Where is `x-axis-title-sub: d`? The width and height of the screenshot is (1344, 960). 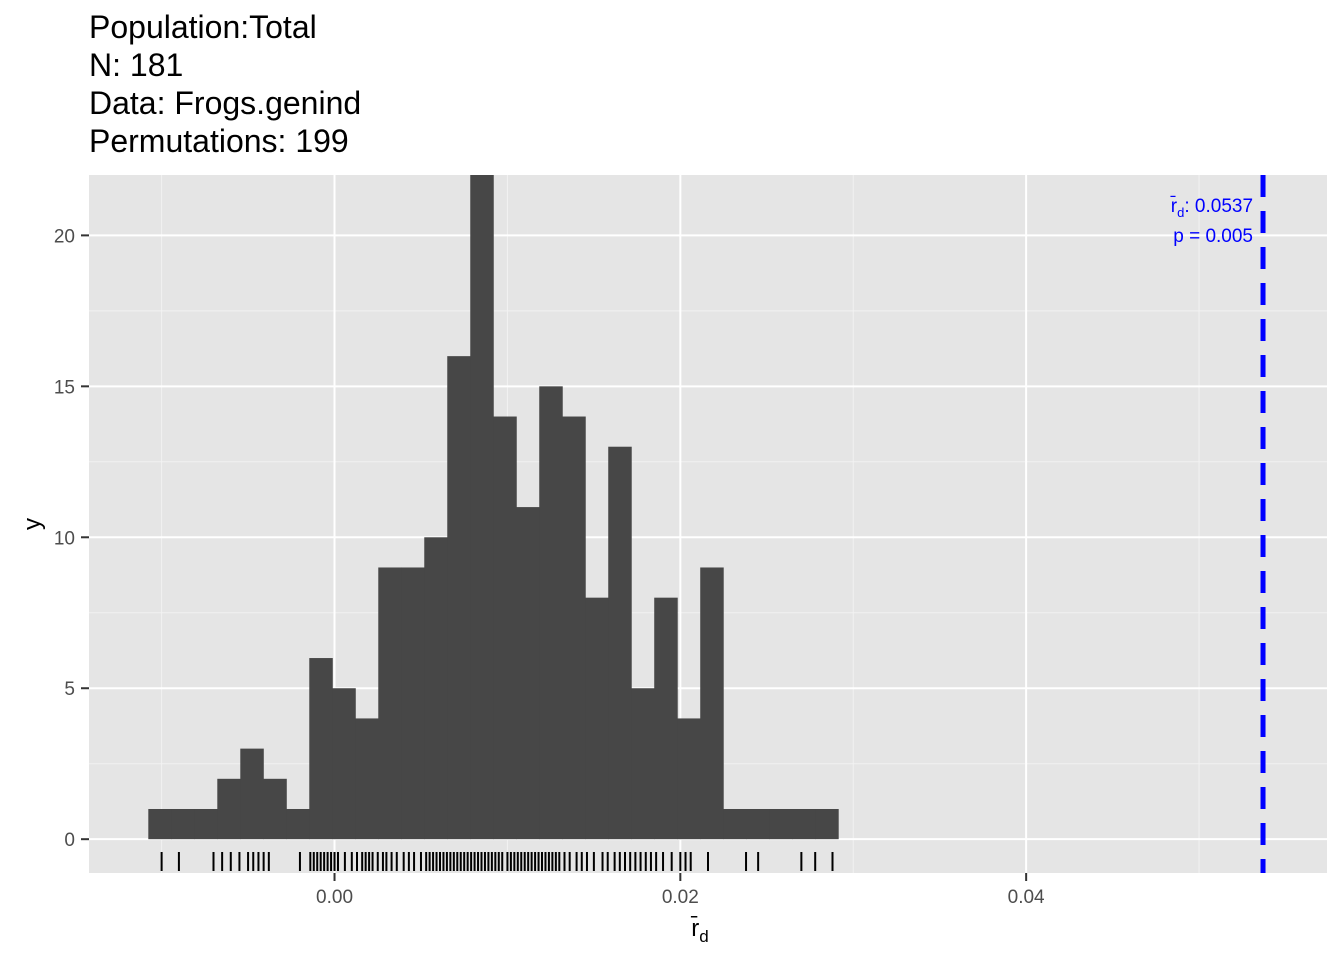 x-axis-title-sub: d is located at coordinates (703, 936).